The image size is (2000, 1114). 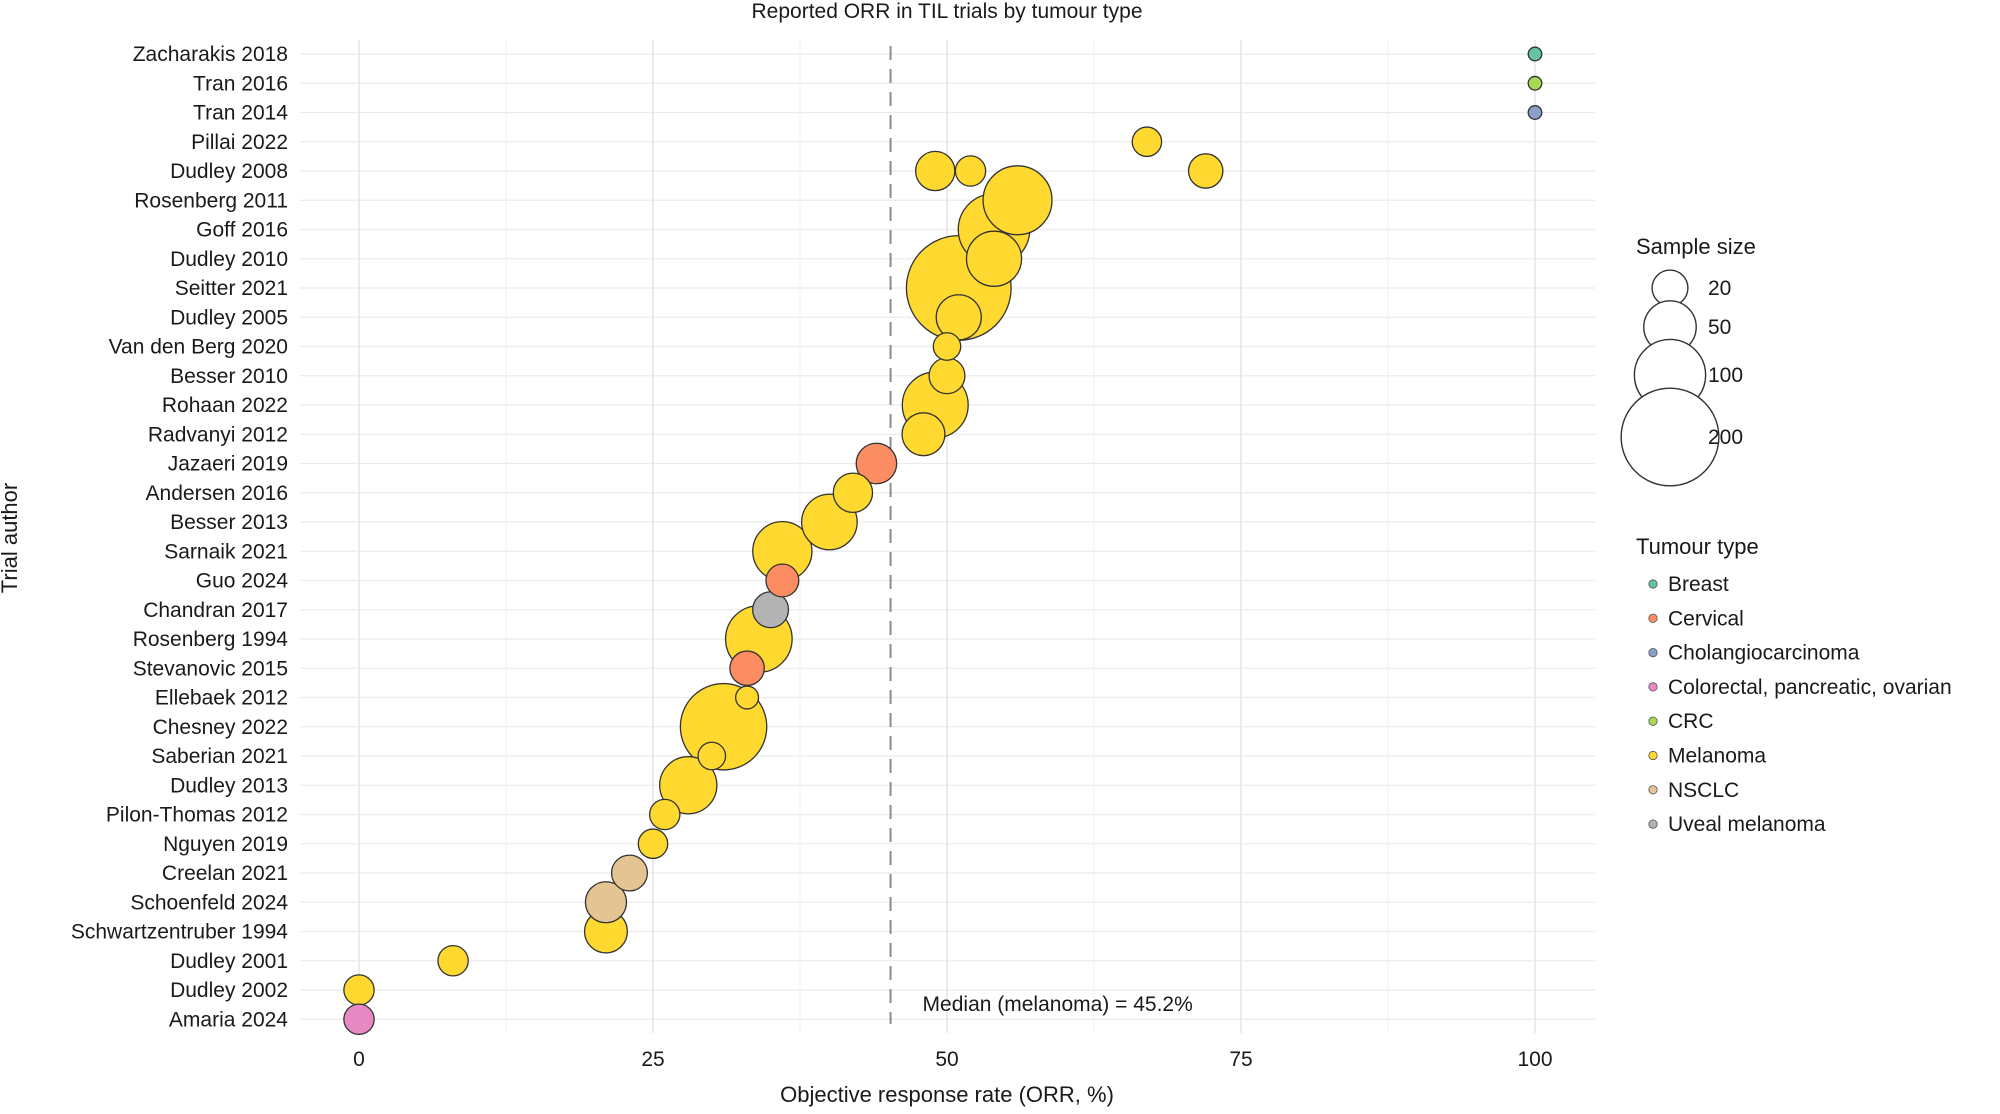 What do you see at coordinates (225, 844) in the screenshot?
I see `y-tick-label: Nguyen 2019` at bounding box center [225, 844].